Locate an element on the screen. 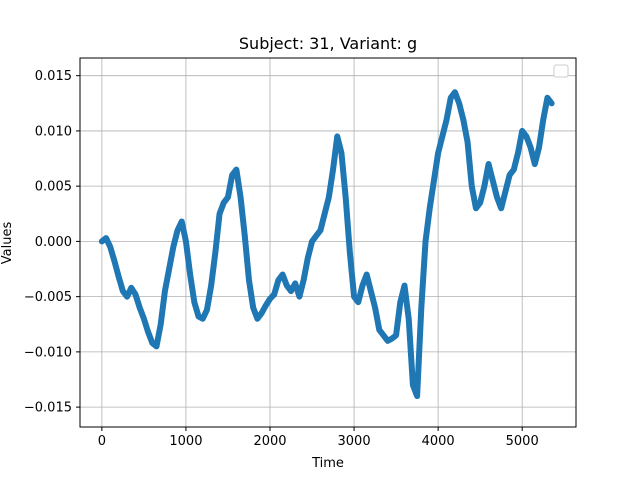  y-axis-label: Values is located at coordinates (7, 243).